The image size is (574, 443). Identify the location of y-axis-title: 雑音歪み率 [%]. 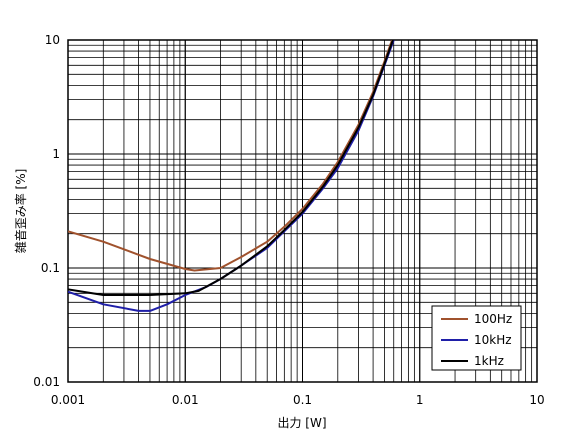
(20, 211).